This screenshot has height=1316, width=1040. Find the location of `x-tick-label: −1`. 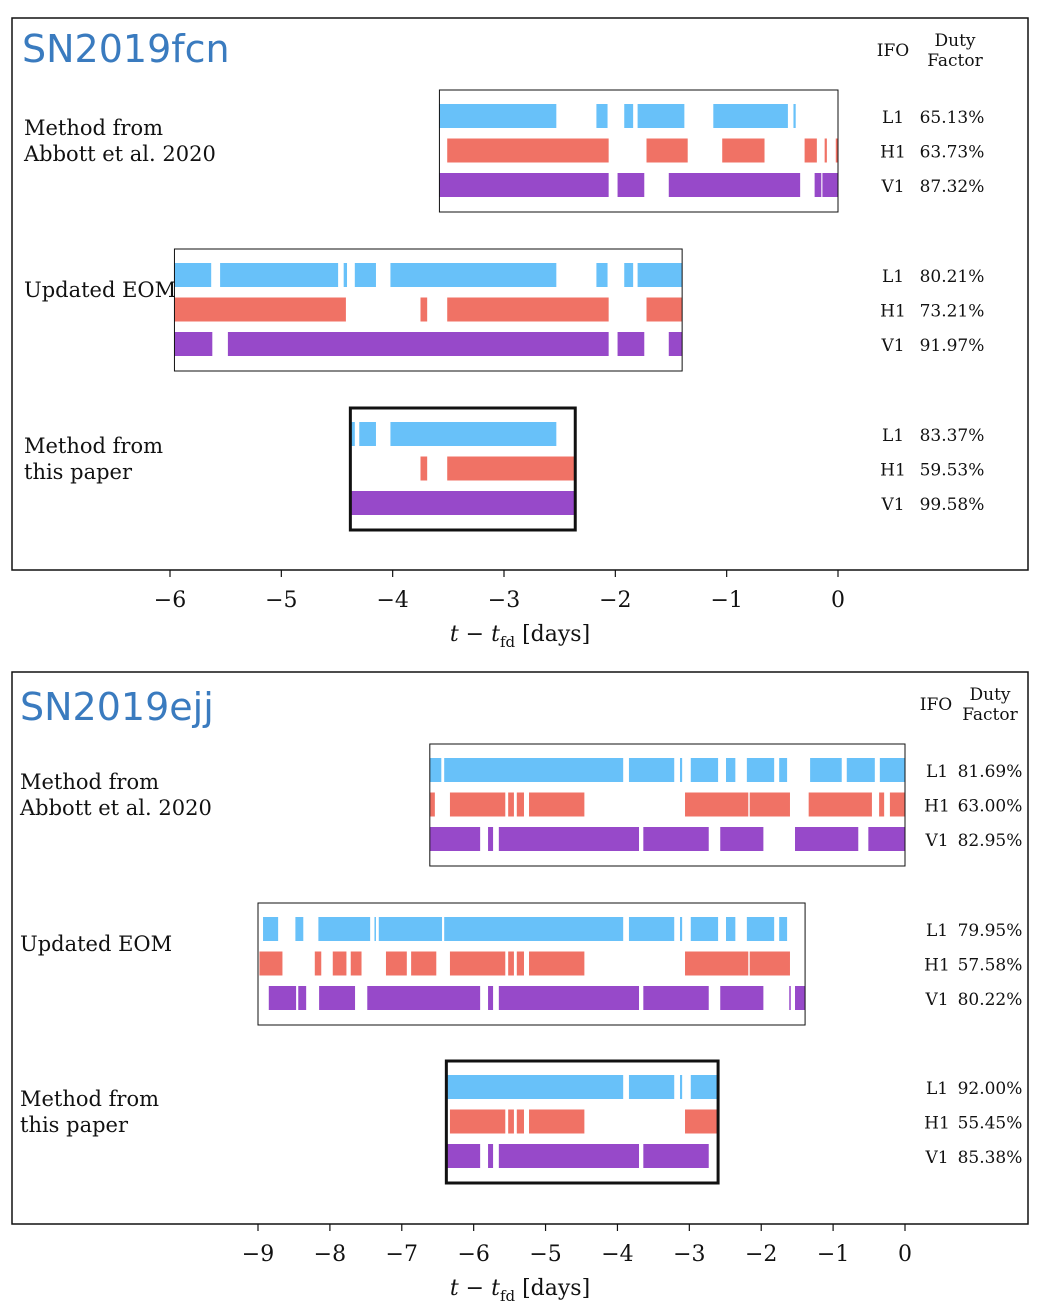

x-tick-label: −1 is located at coordinates (726, 600).